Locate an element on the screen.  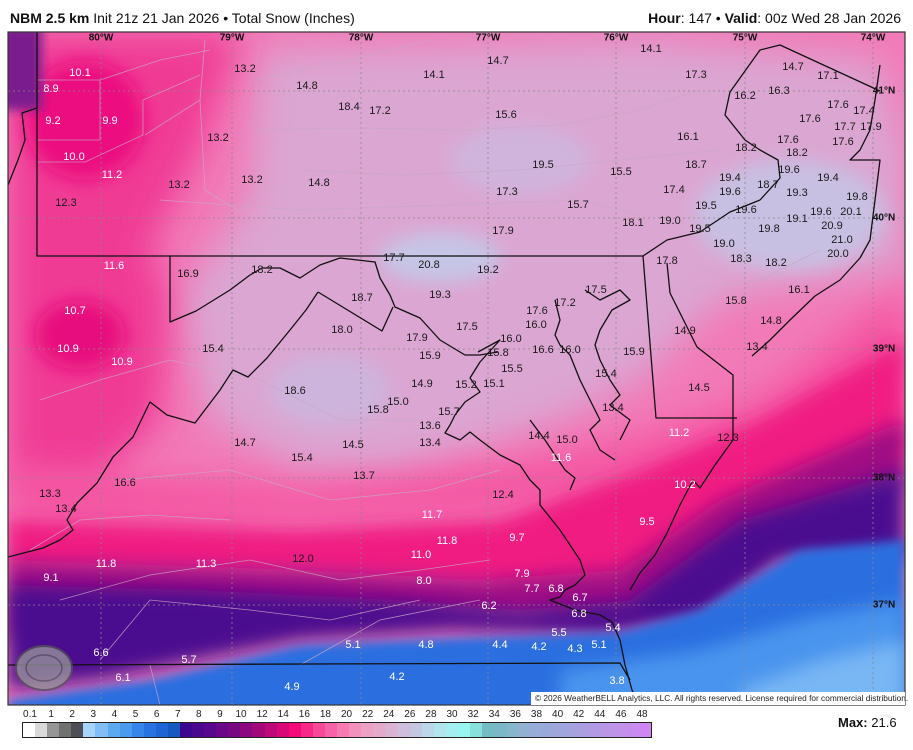
max-value: Max: 21.6 is located at coordinates (867, 722).